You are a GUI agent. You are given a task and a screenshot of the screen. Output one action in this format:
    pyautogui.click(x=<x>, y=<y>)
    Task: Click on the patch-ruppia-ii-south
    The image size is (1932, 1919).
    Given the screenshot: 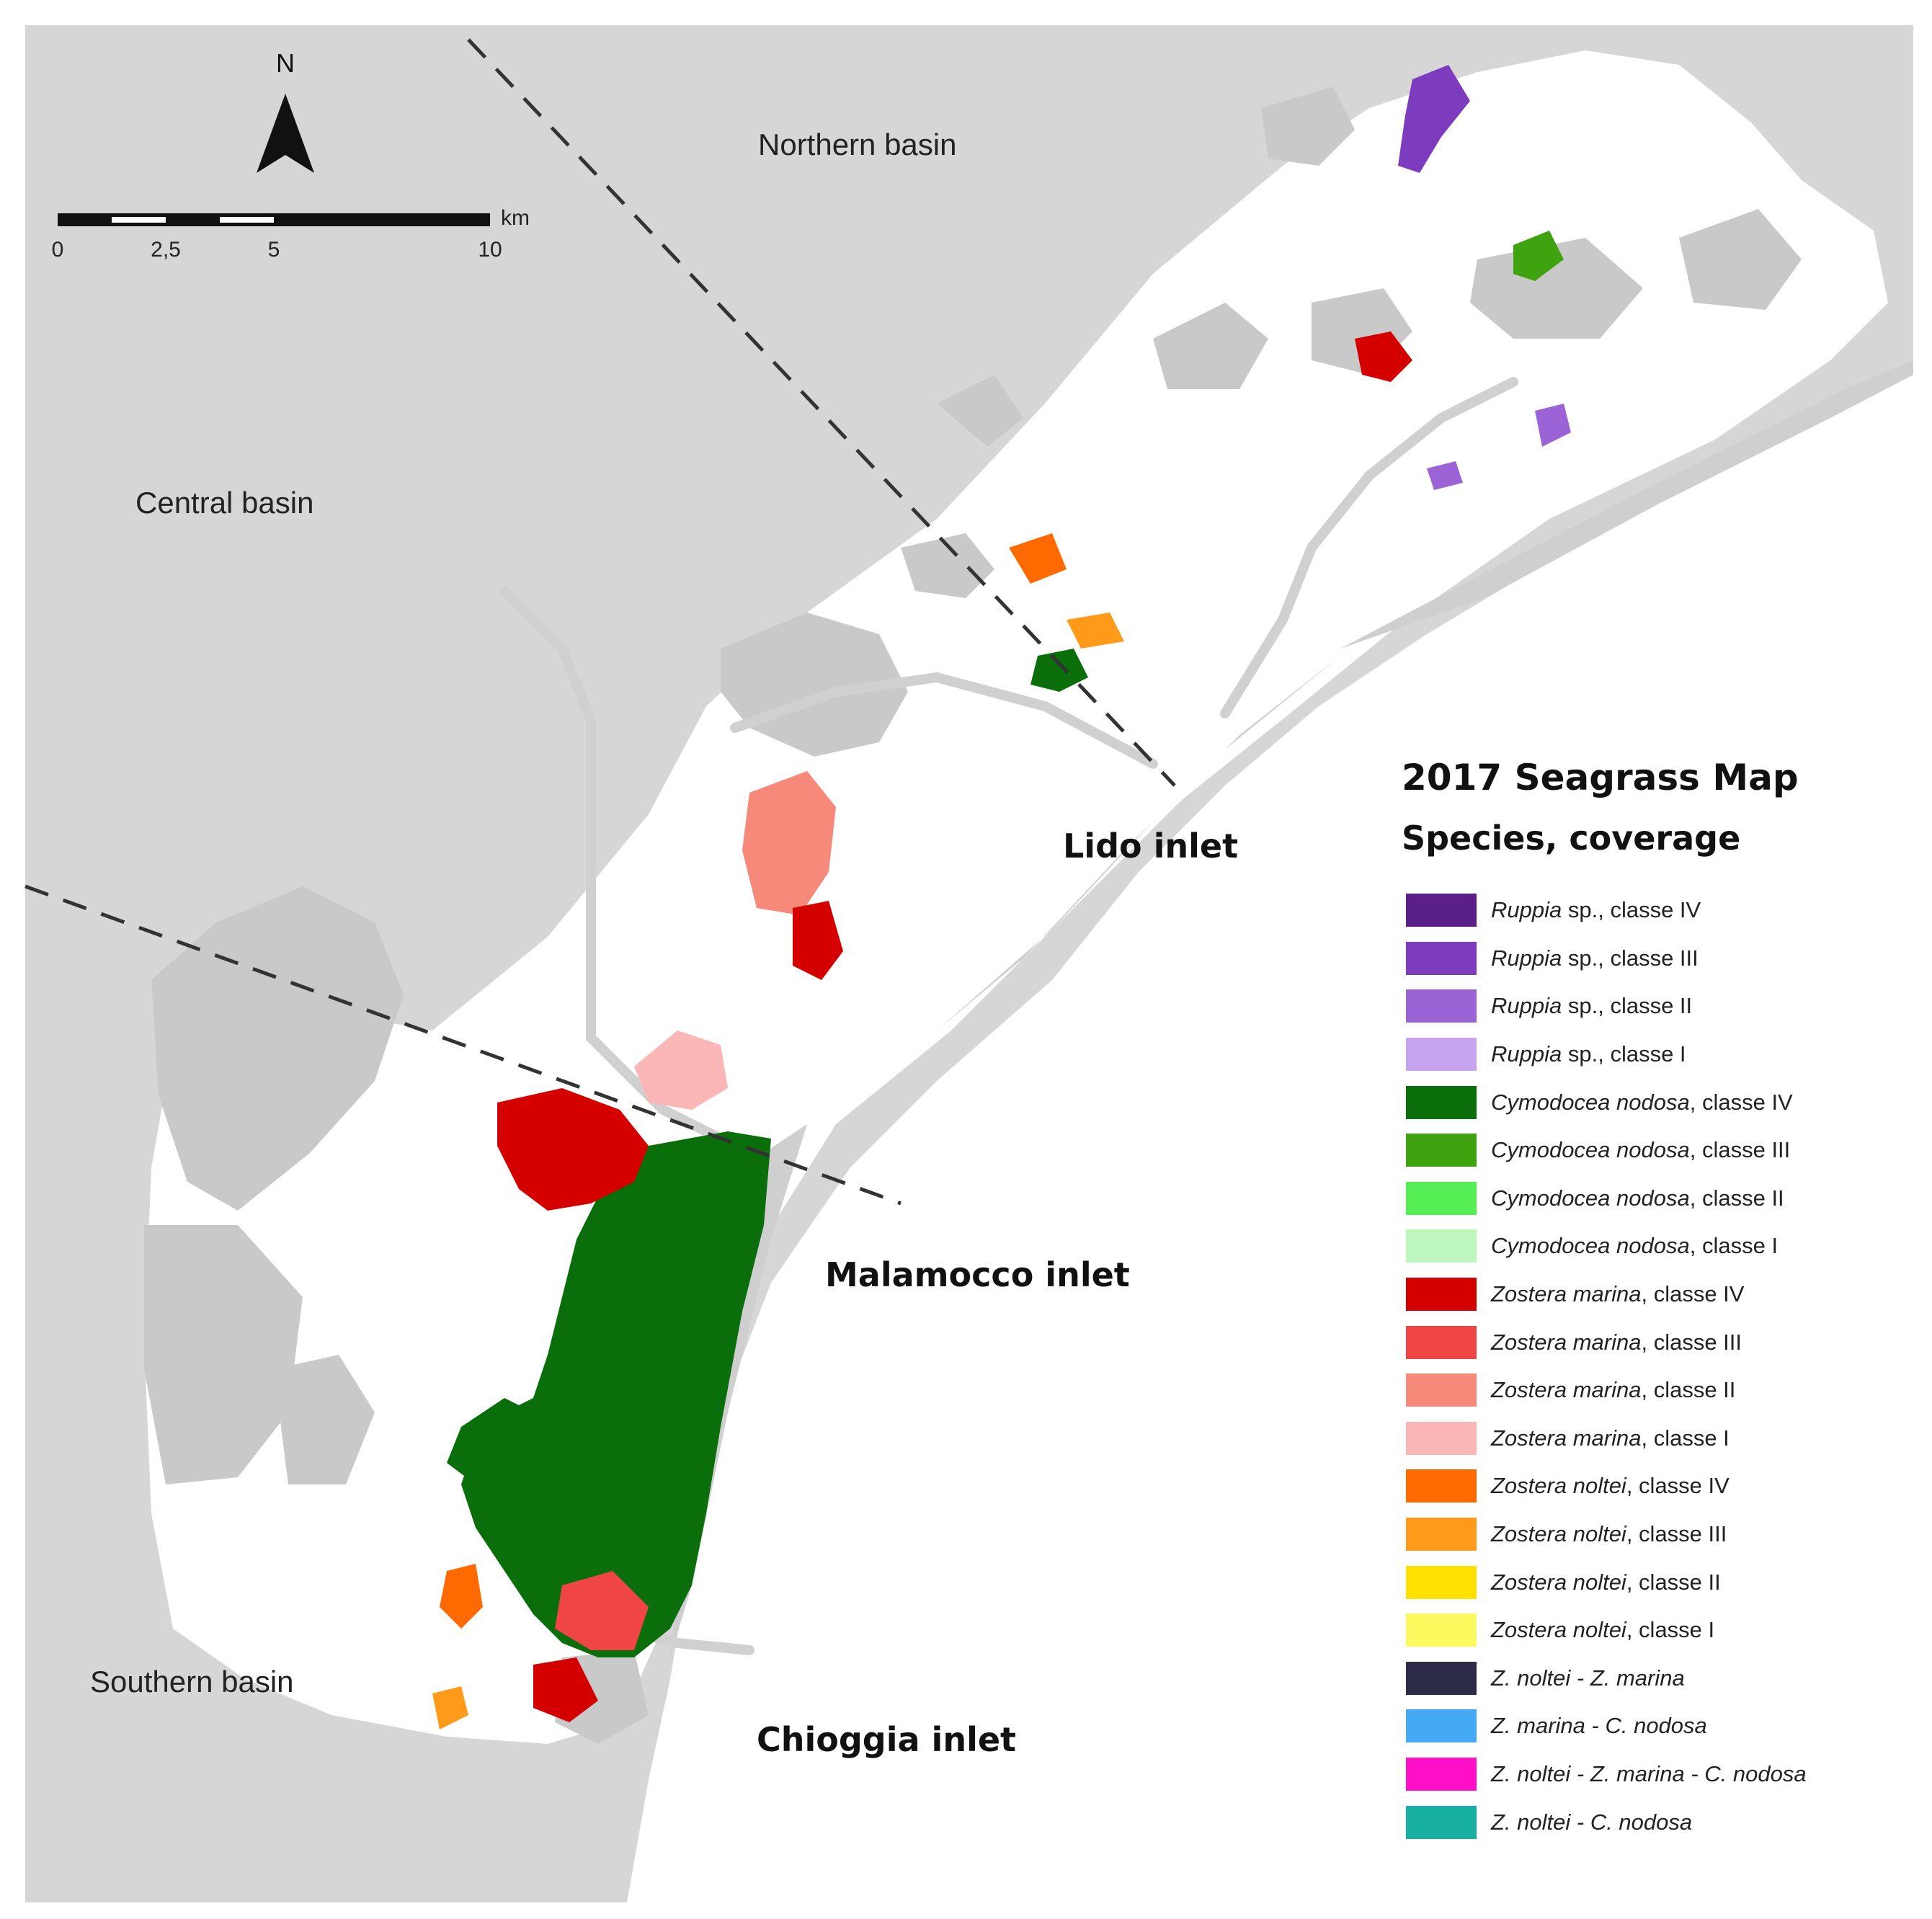 What is the action you would take?
    pyautogui.click(x=1445, y=475)
    